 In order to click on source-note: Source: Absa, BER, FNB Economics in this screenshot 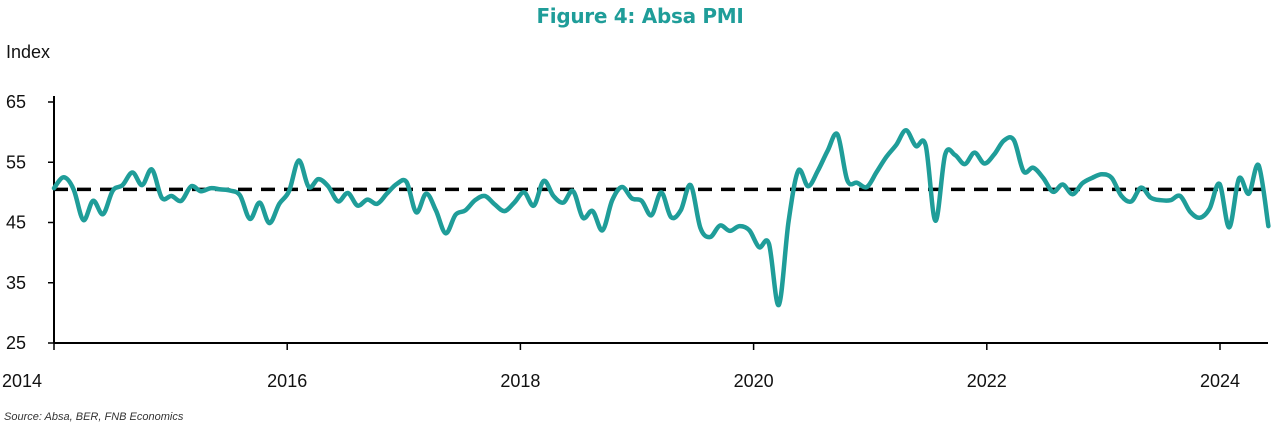, I will do `click(94, 417)`.